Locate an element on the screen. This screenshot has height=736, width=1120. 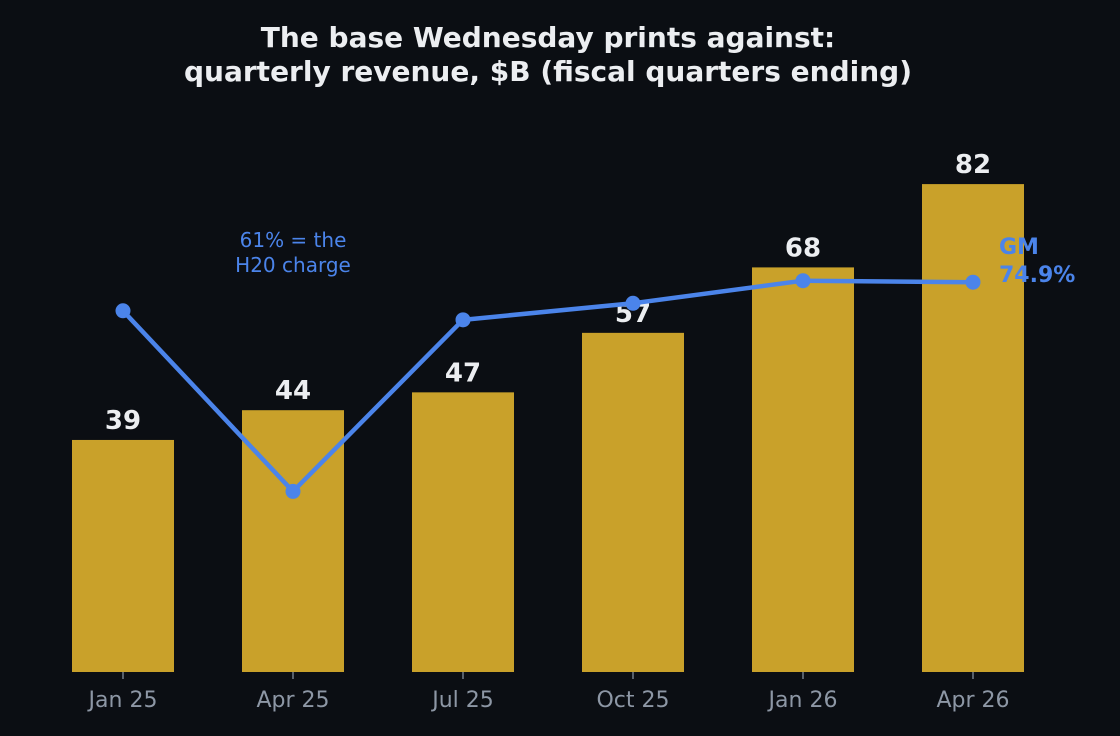
x-tick-label: Jan 25 is located at coordinates (122, 700).